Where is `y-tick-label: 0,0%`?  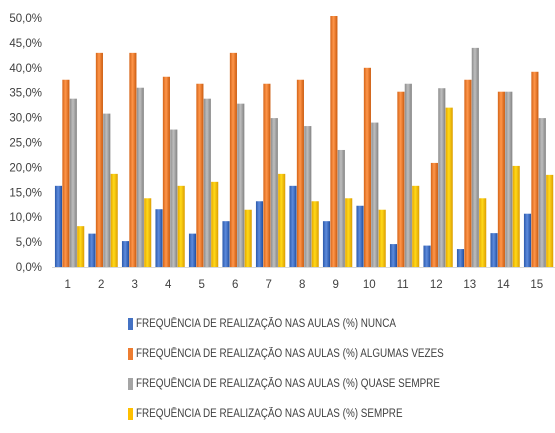
y-tick-label: 0,0% is located at coordinates (29, 268).